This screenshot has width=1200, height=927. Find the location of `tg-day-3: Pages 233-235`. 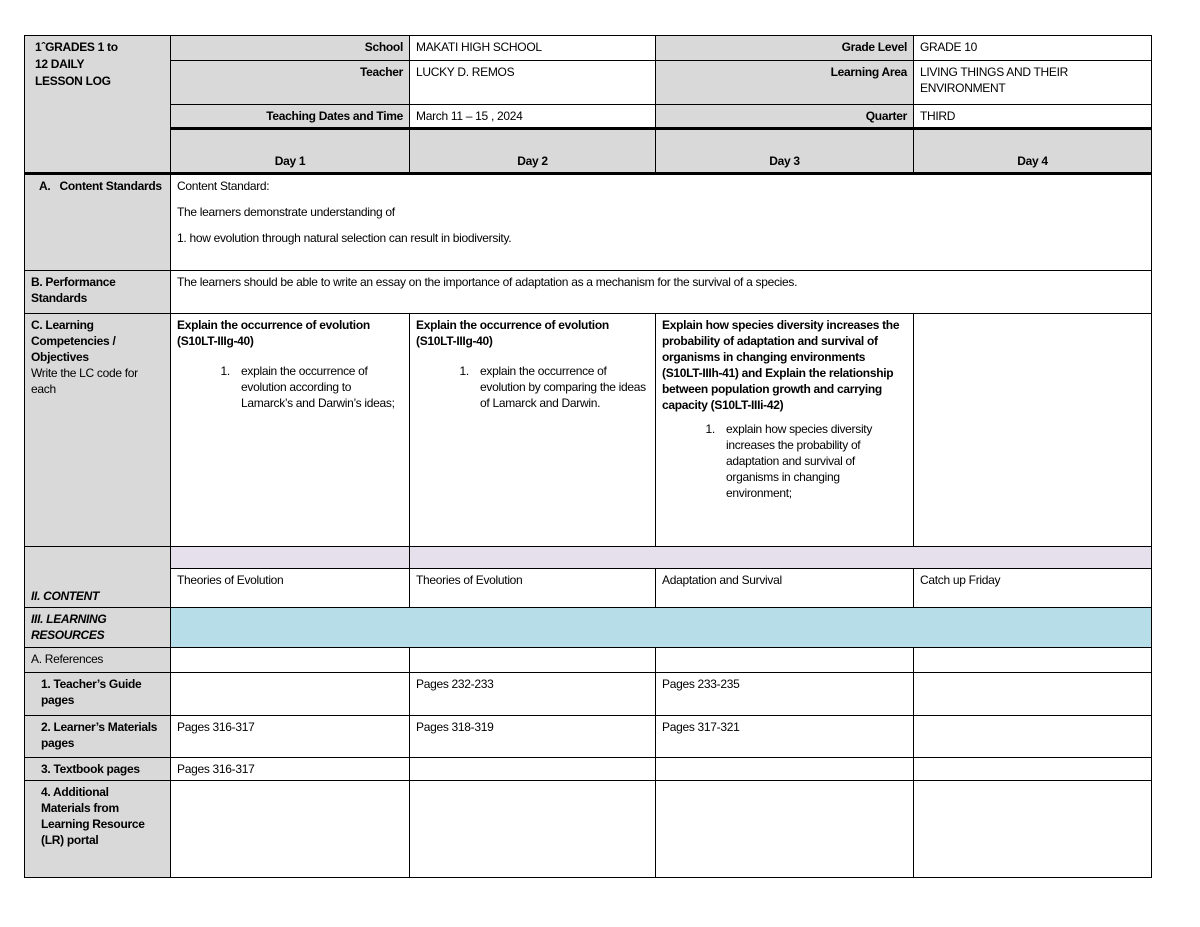

tg-day-3: Pages 233-235 is located at coordinates (784, 694).